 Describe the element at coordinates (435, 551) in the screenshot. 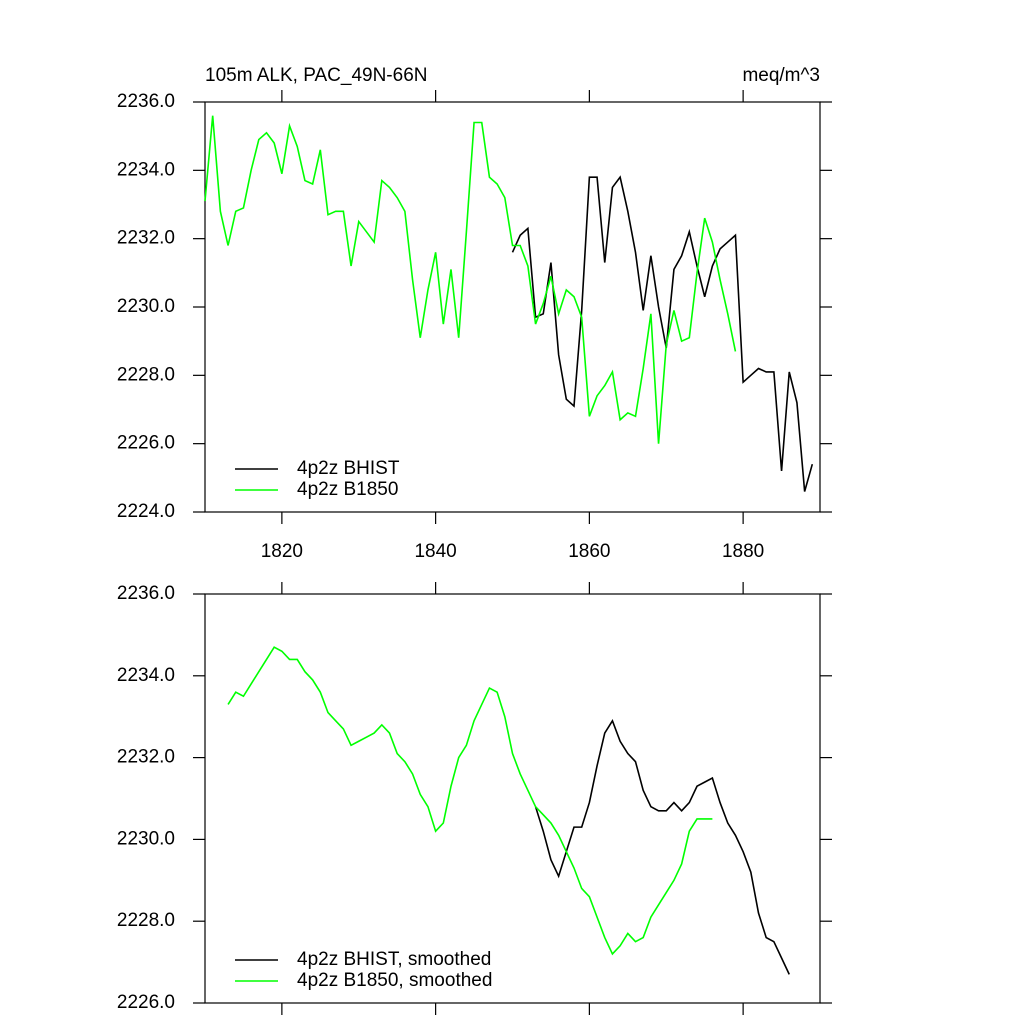

I see `x-tick-label: 1840` at that location.